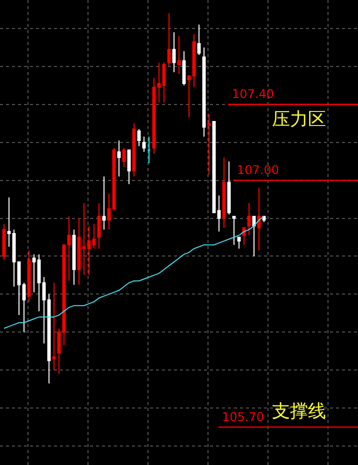 This screenshot has height=465, width=358. Describe the element at coordinates (299, 119) in the screenshot. I see `text: 压力区` at that location.